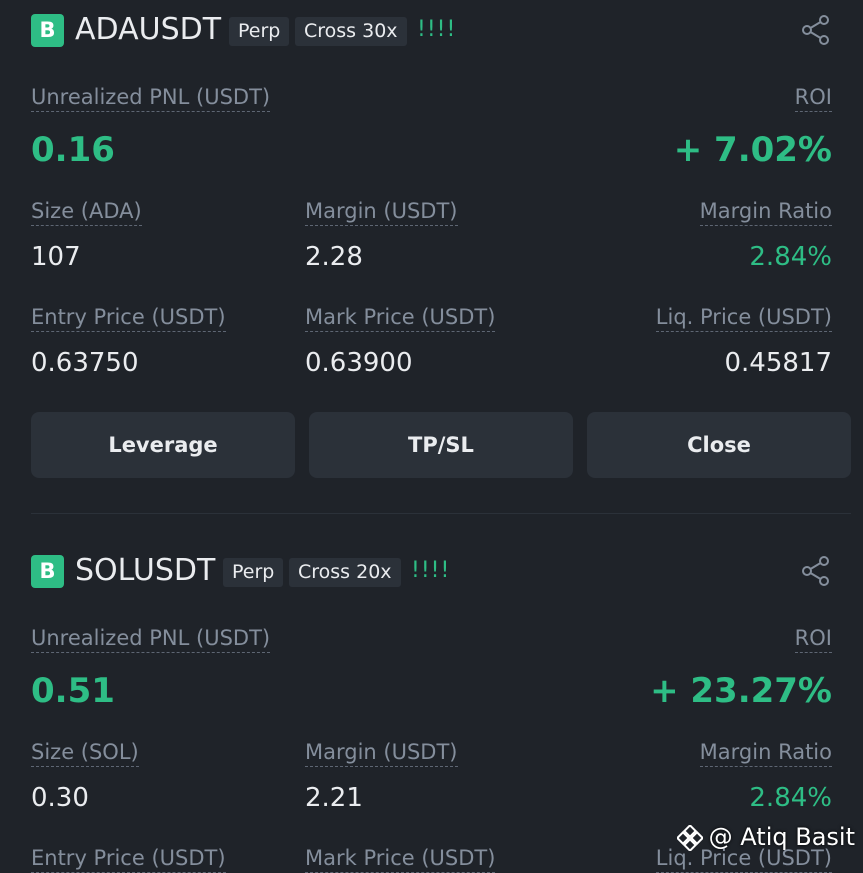 The width and height of the screenshot is (863, 873). I want to click on symbol: SOLUSDT, so click(145, 570).